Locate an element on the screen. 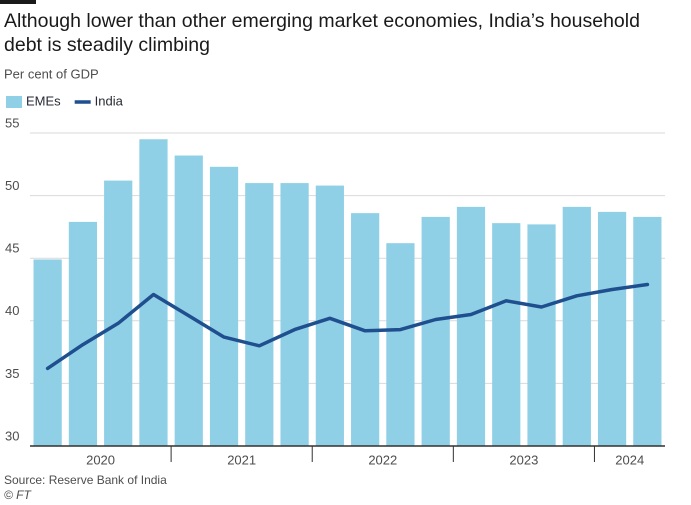 The height and width of the screenshot is (505, 691). y-tick-label: 35 is located at coordinates (12, 373).